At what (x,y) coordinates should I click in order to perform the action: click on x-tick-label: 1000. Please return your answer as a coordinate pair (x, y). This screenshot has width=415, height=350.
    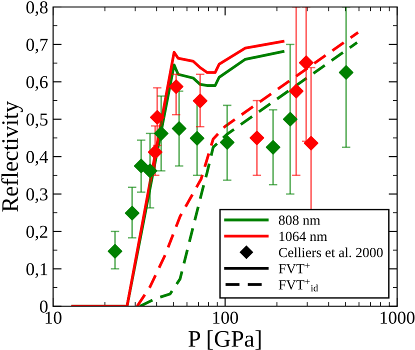
    Looking at the image, I should click on (397, 318).